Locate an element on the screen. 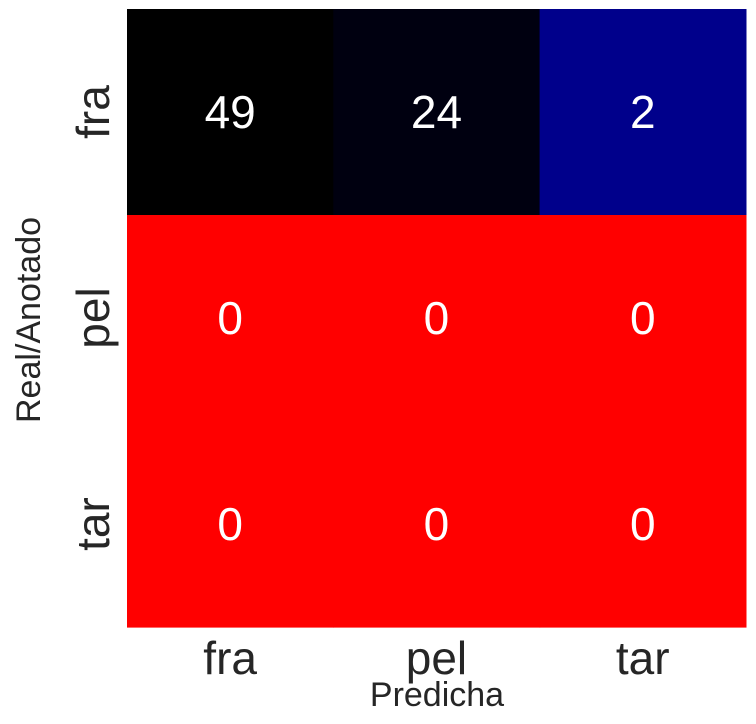 The image size is (756, 724). y-tick-label: fra is located at coordinates (93, 112).